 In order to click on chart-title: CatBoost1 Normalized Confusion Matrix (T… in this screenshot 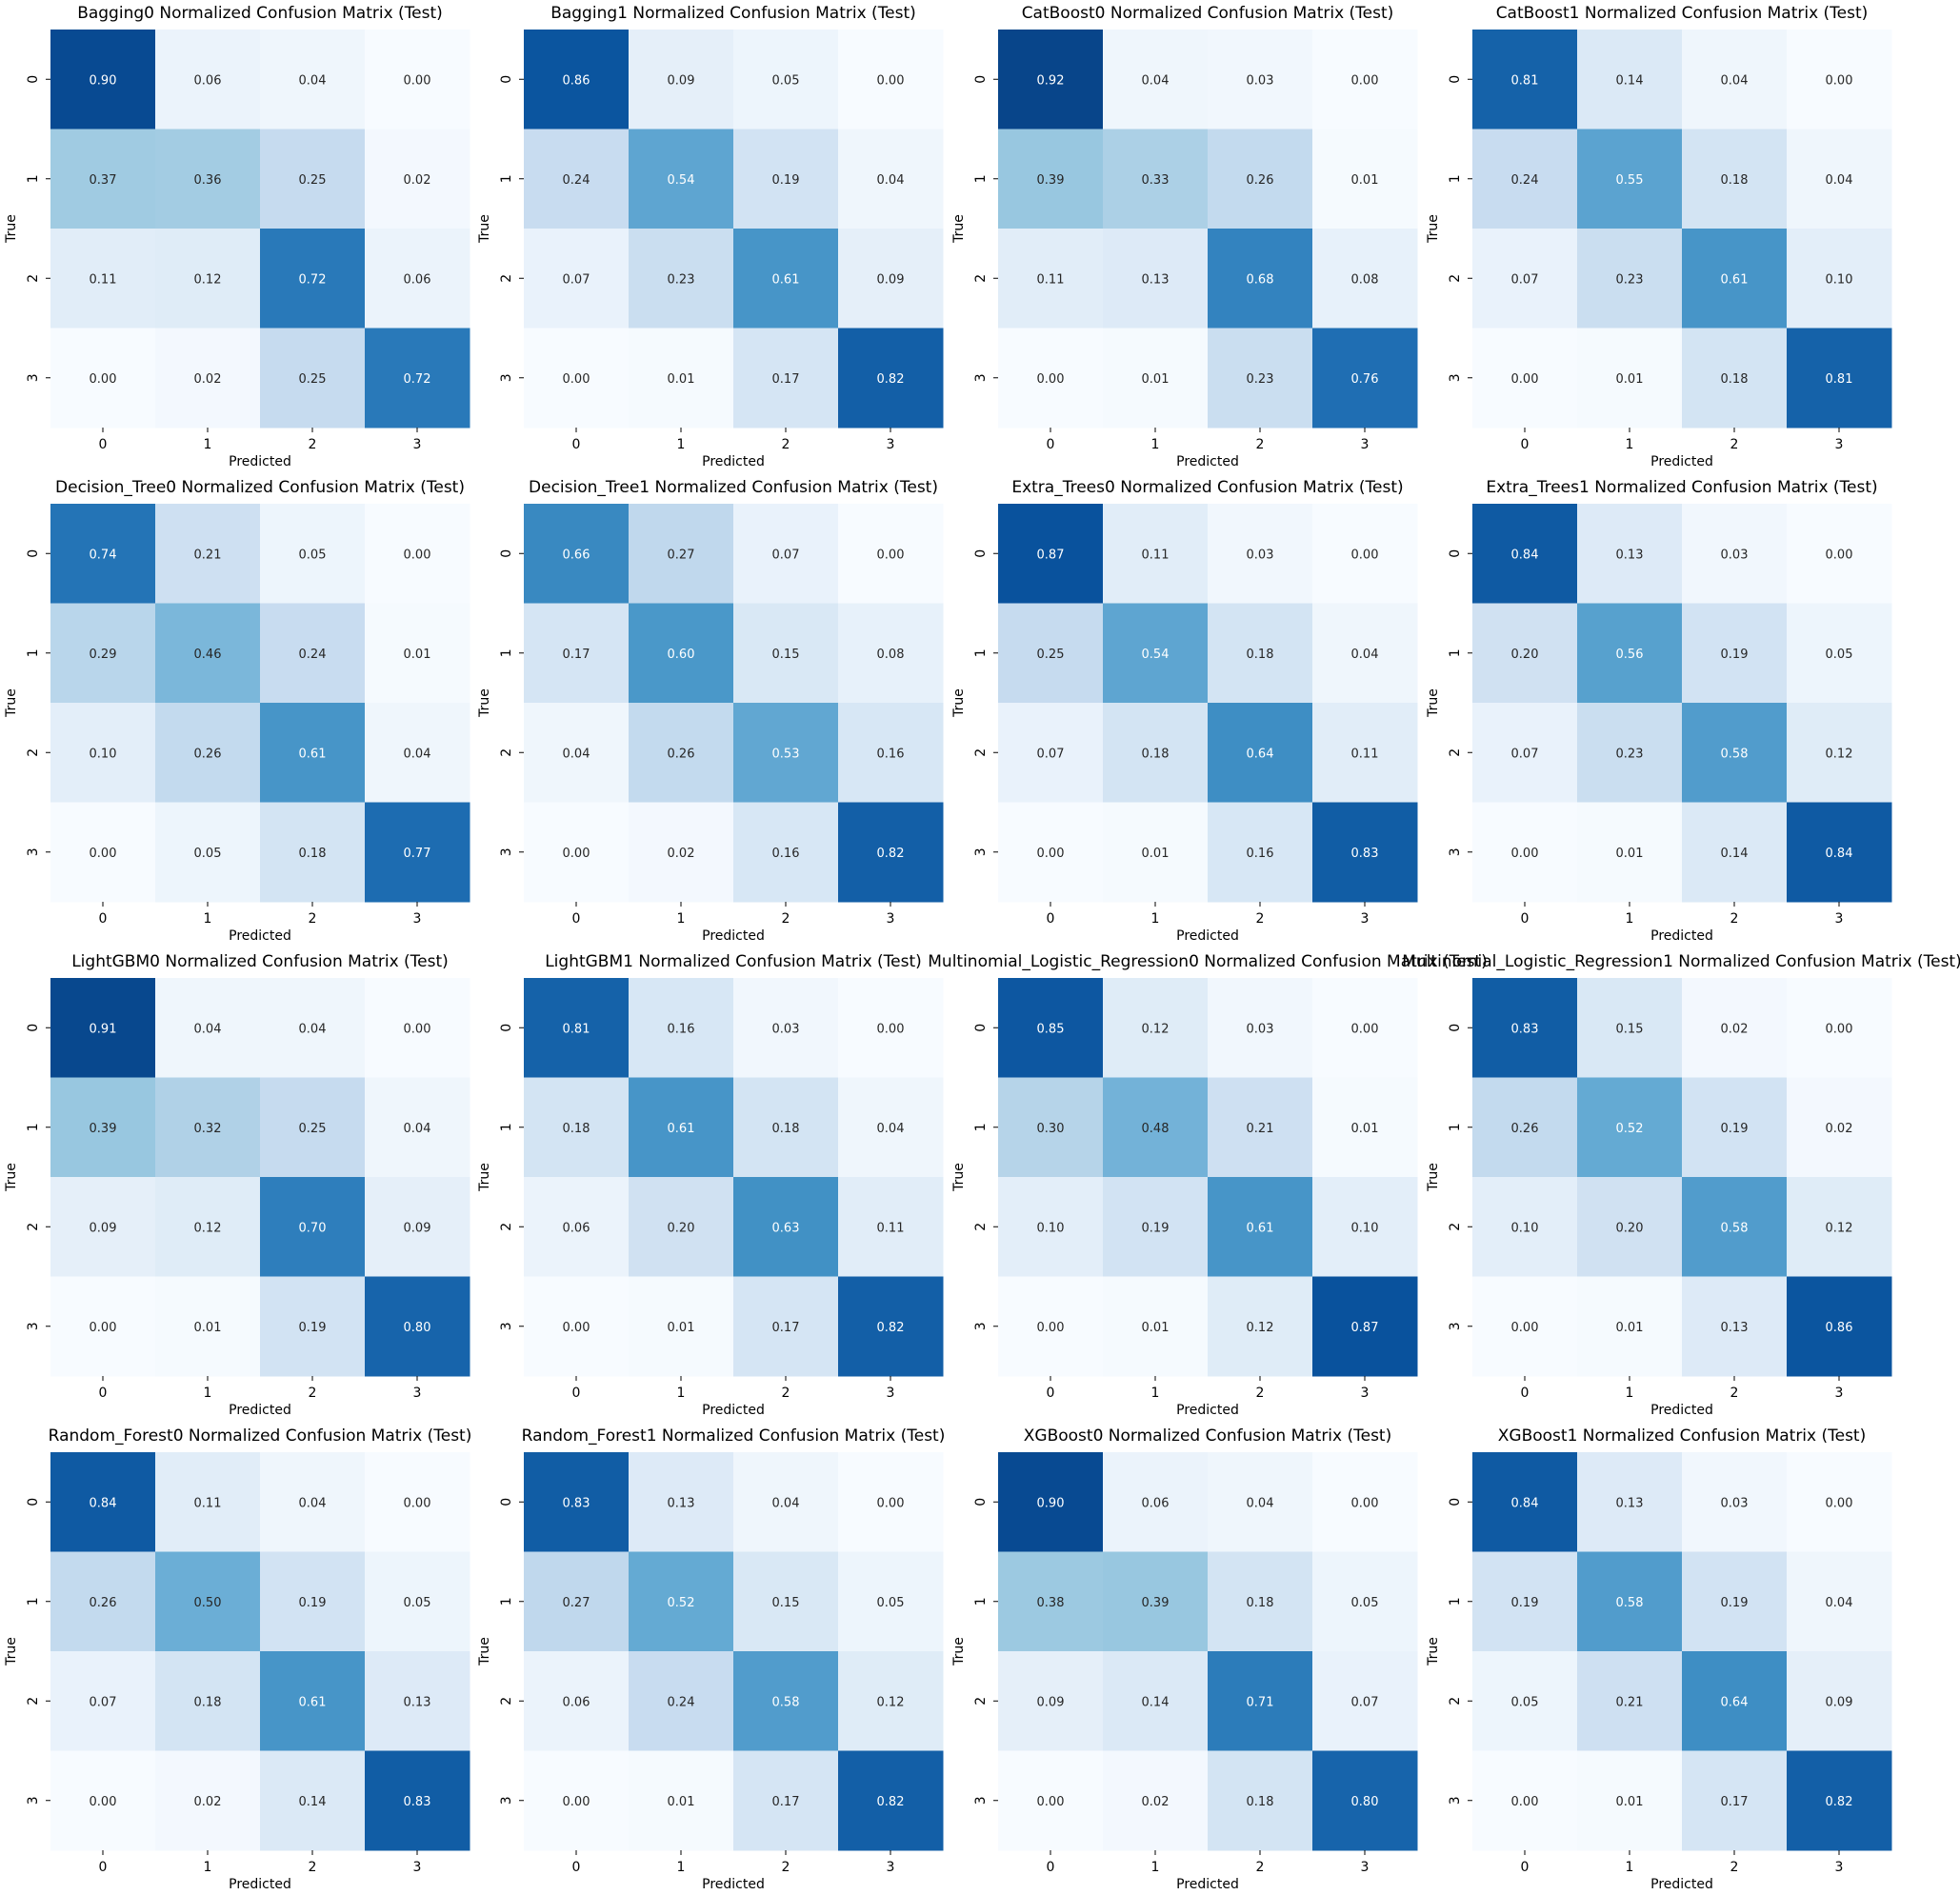, I will do `click(1682, 13)`.